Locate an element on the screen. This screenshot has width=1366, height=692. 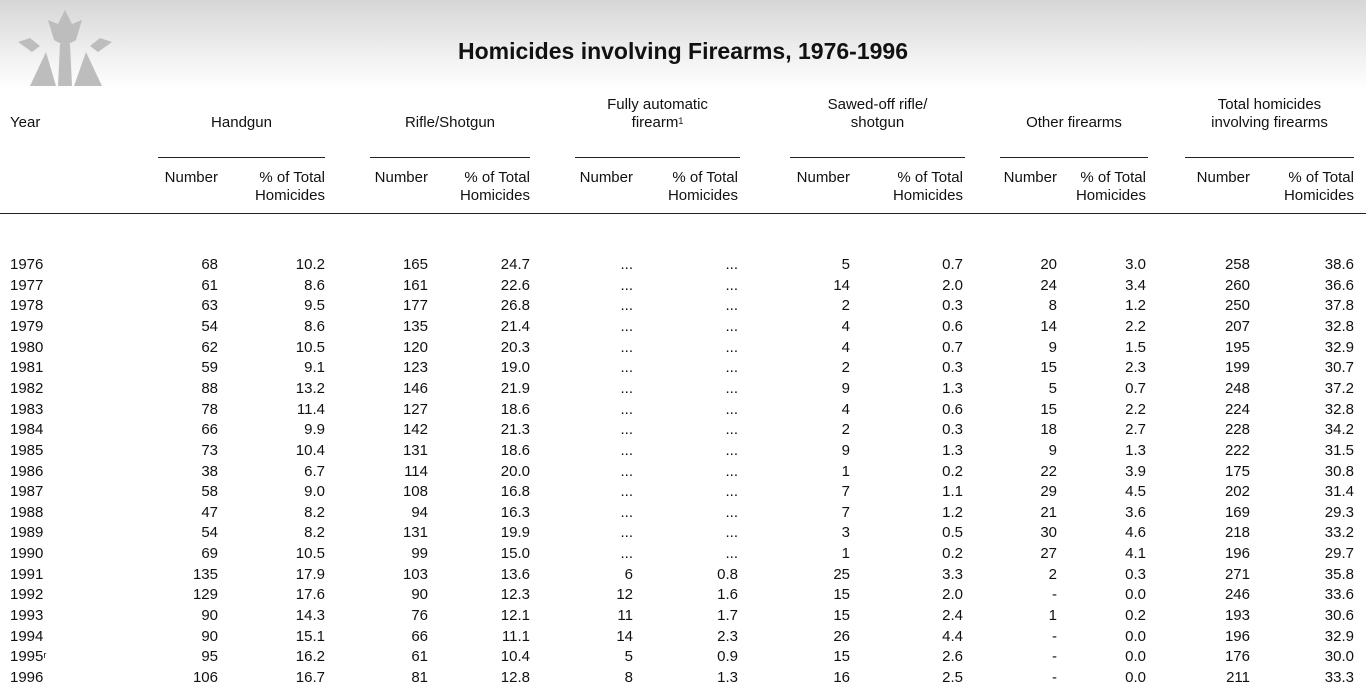
data-cell: 0.7 is located at coordinates (1135, 388).